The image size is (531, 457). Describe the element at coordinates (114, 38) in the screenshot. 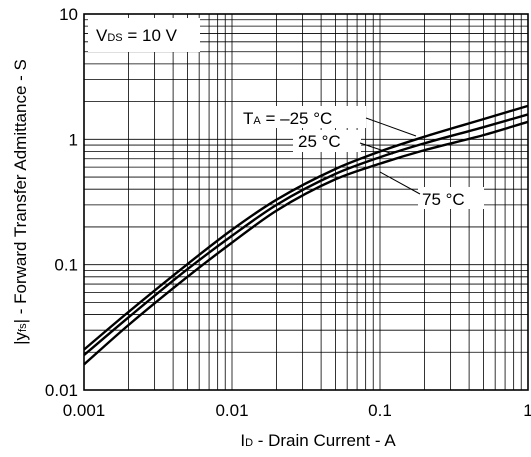

I see `condition-subscript: DS` at that location.